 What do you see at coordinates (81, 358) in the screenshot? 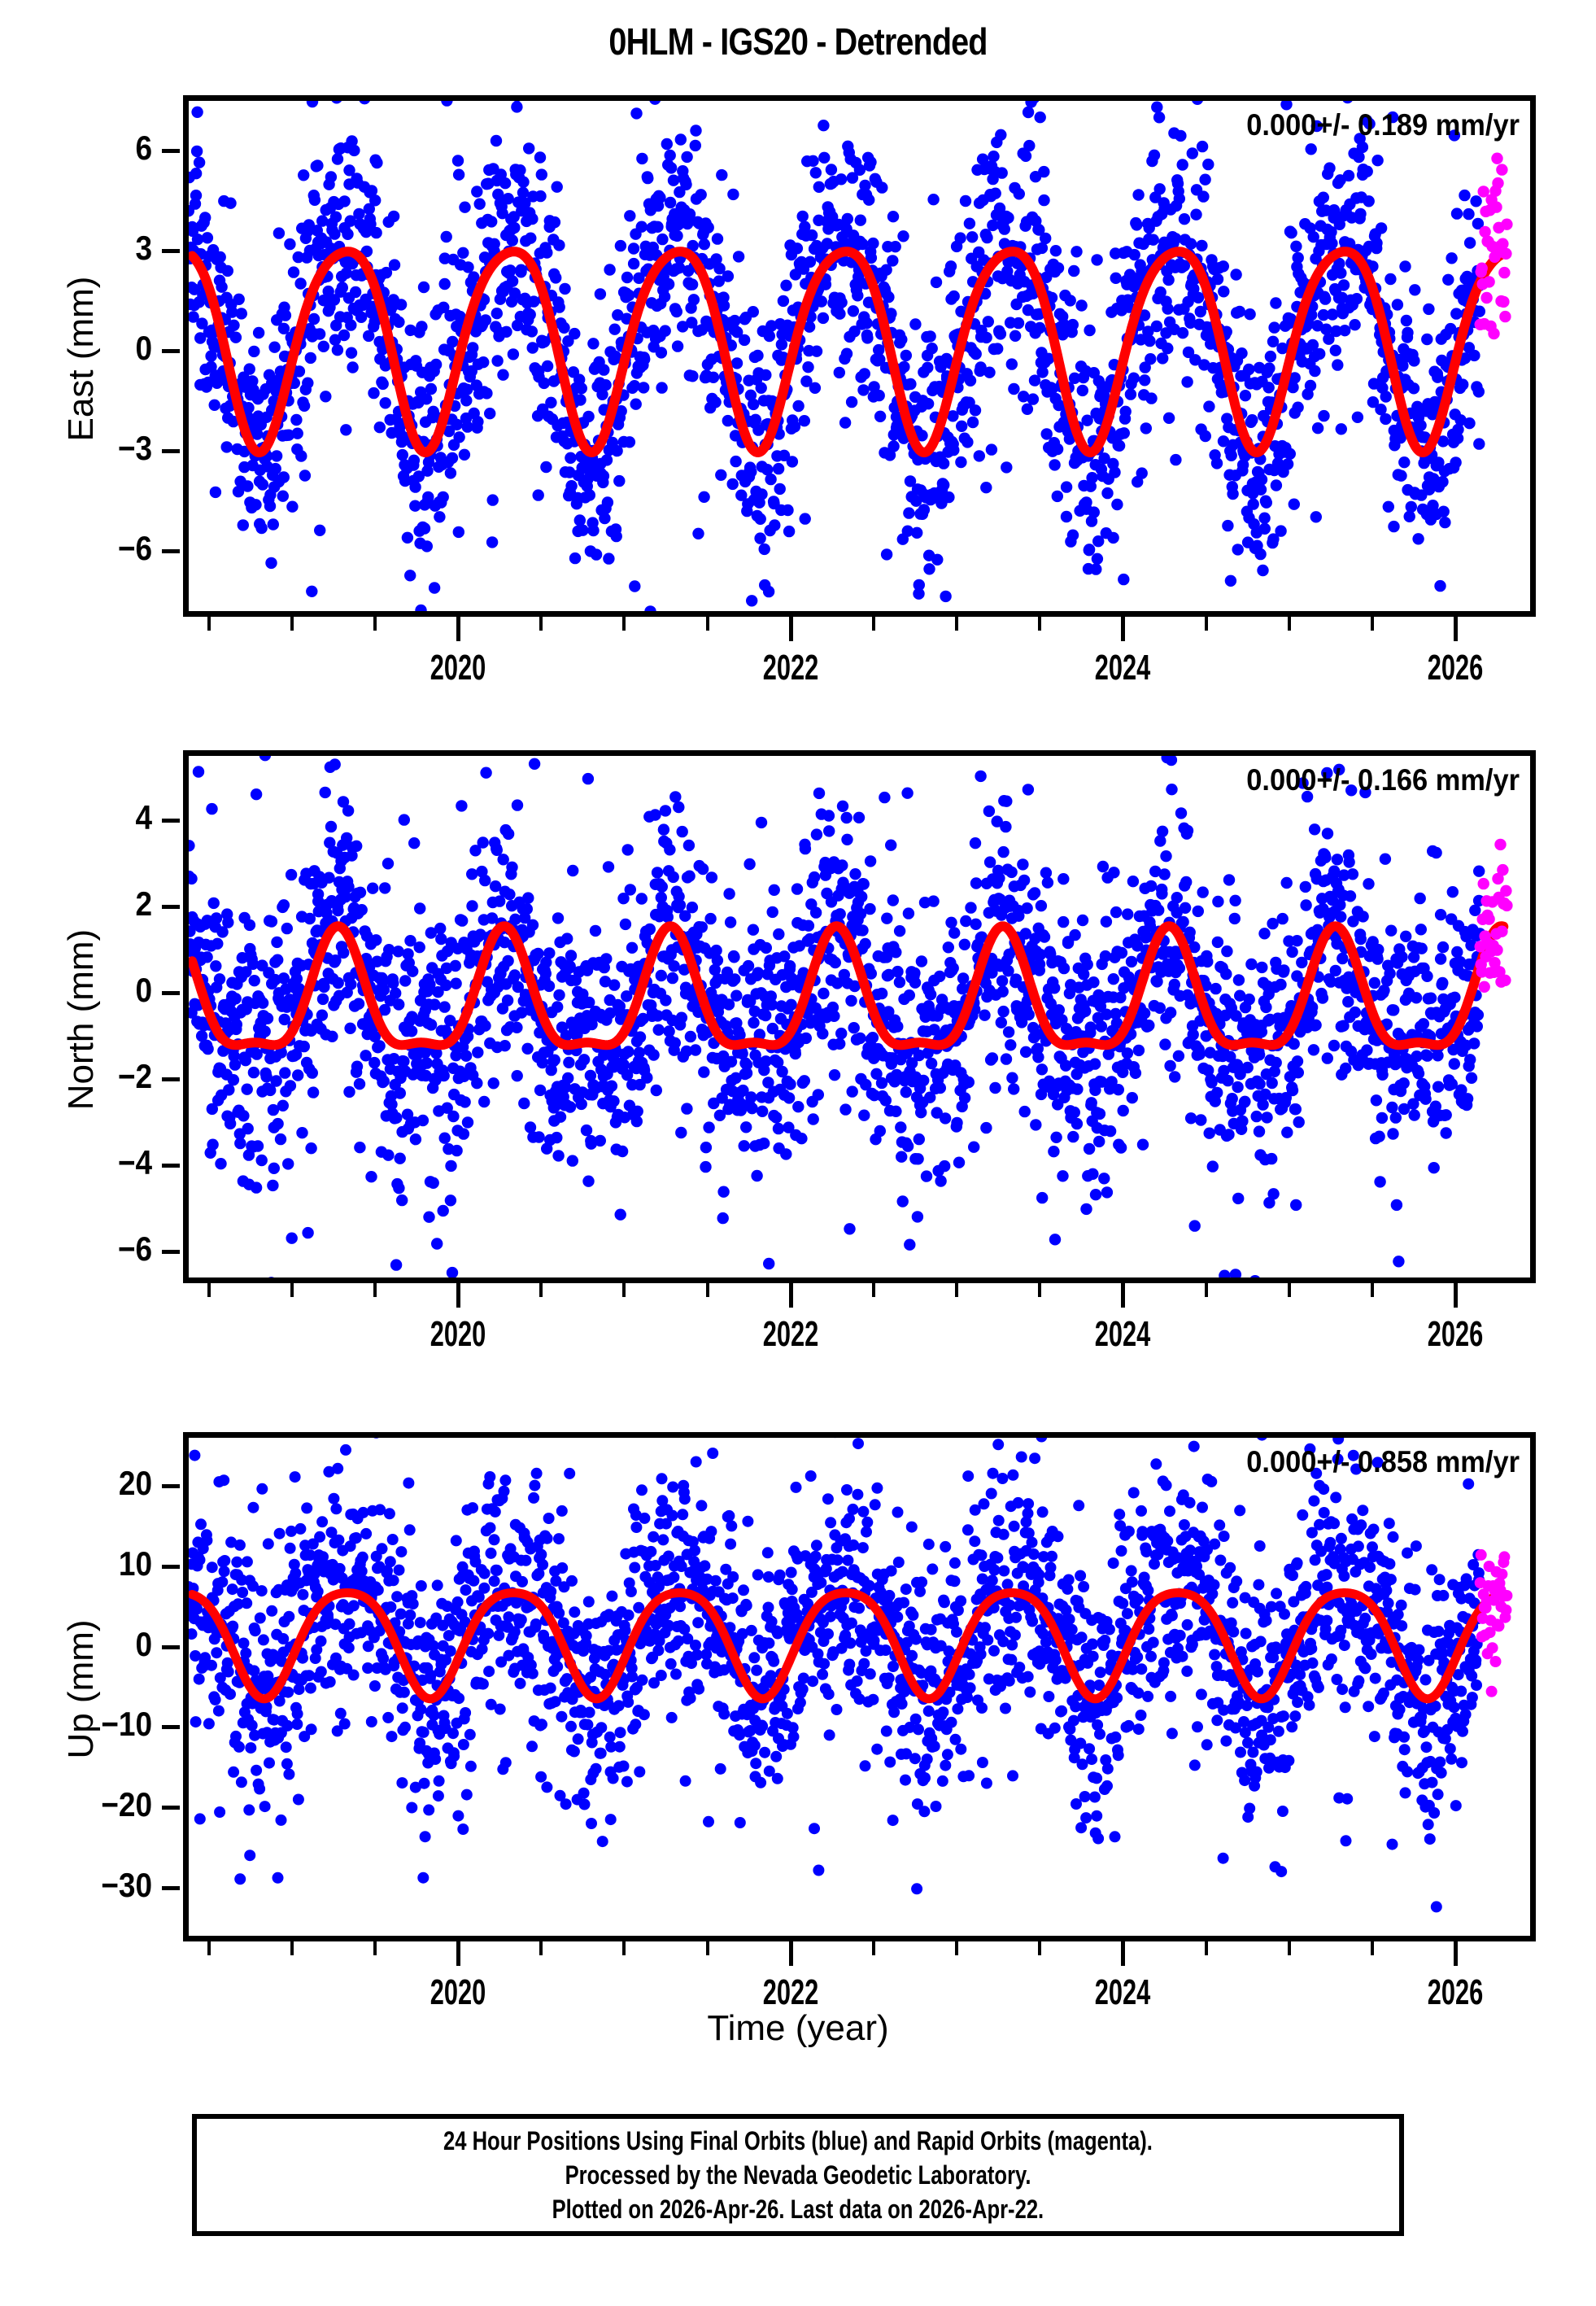
I see `y-axis-title-east: East (mm)` at bounding box center [81, 358].